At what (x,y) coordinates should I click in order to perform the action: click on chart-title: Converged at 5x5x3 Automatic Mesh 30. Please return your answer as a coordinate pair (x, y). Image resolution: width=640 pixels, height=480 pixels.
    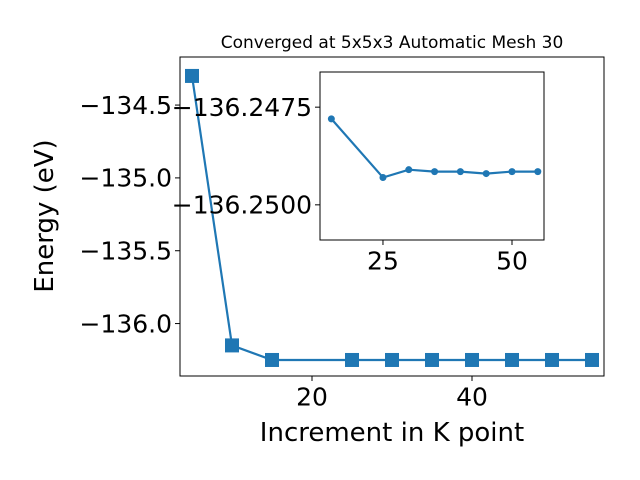
    Looking at the image, I should click on (392, 43).